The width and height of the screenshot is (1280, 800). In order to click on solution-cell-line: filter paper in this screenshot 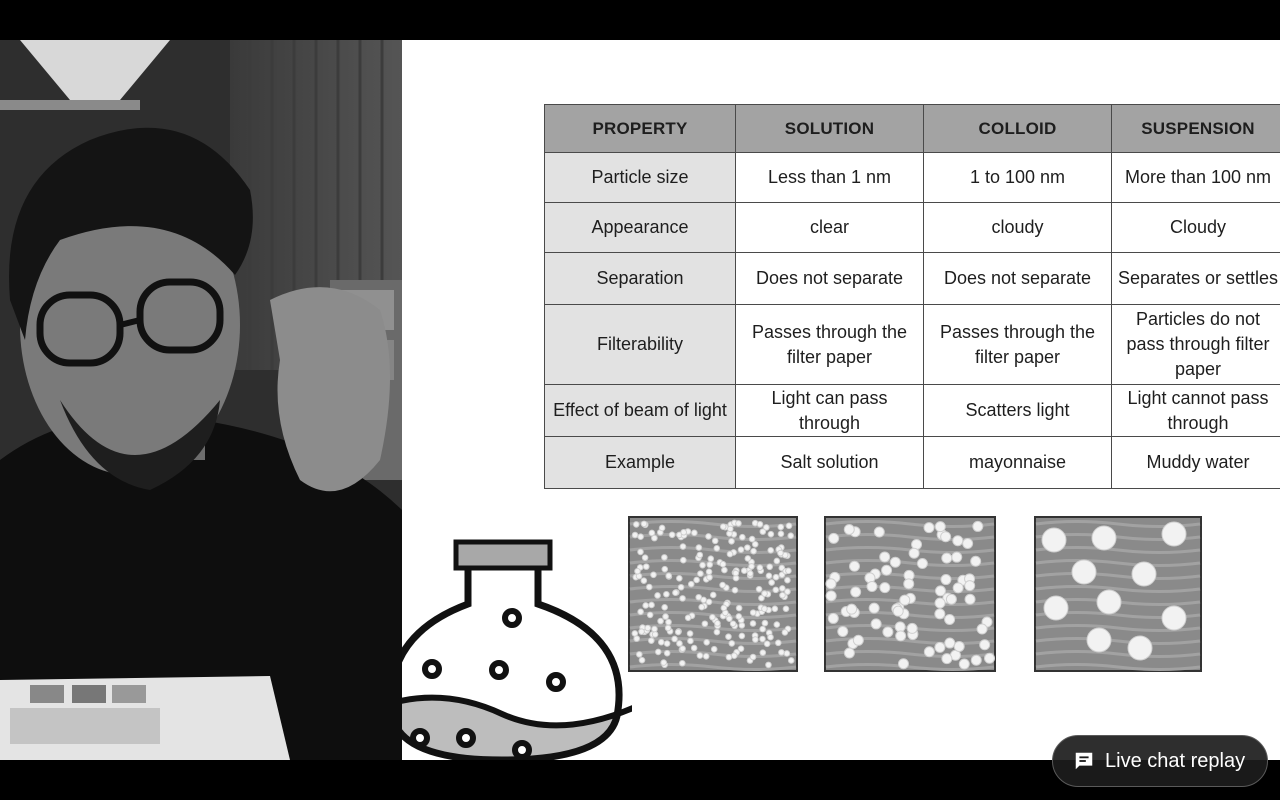, I will do `click(829, 356)`.